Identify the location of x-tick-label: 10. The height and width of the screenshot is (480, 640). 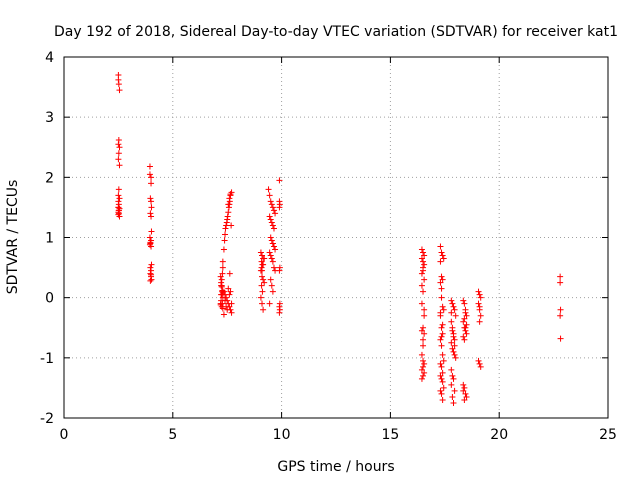
(282, 435).